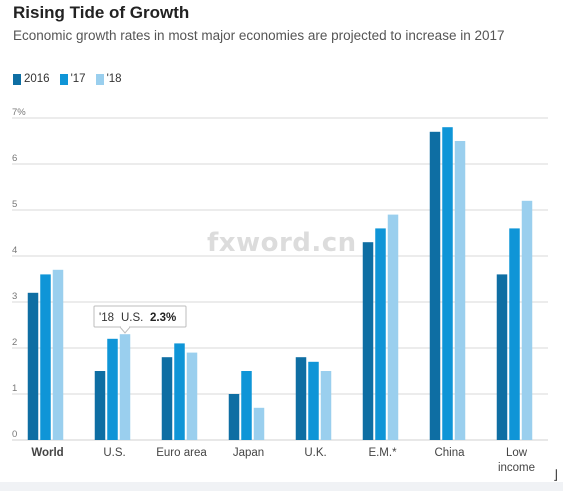 This screenshot has width=563, height=491. Describe the element at coordinates (282, 243) in the screenshot. I see `watermark: fxword.cn` at that location.